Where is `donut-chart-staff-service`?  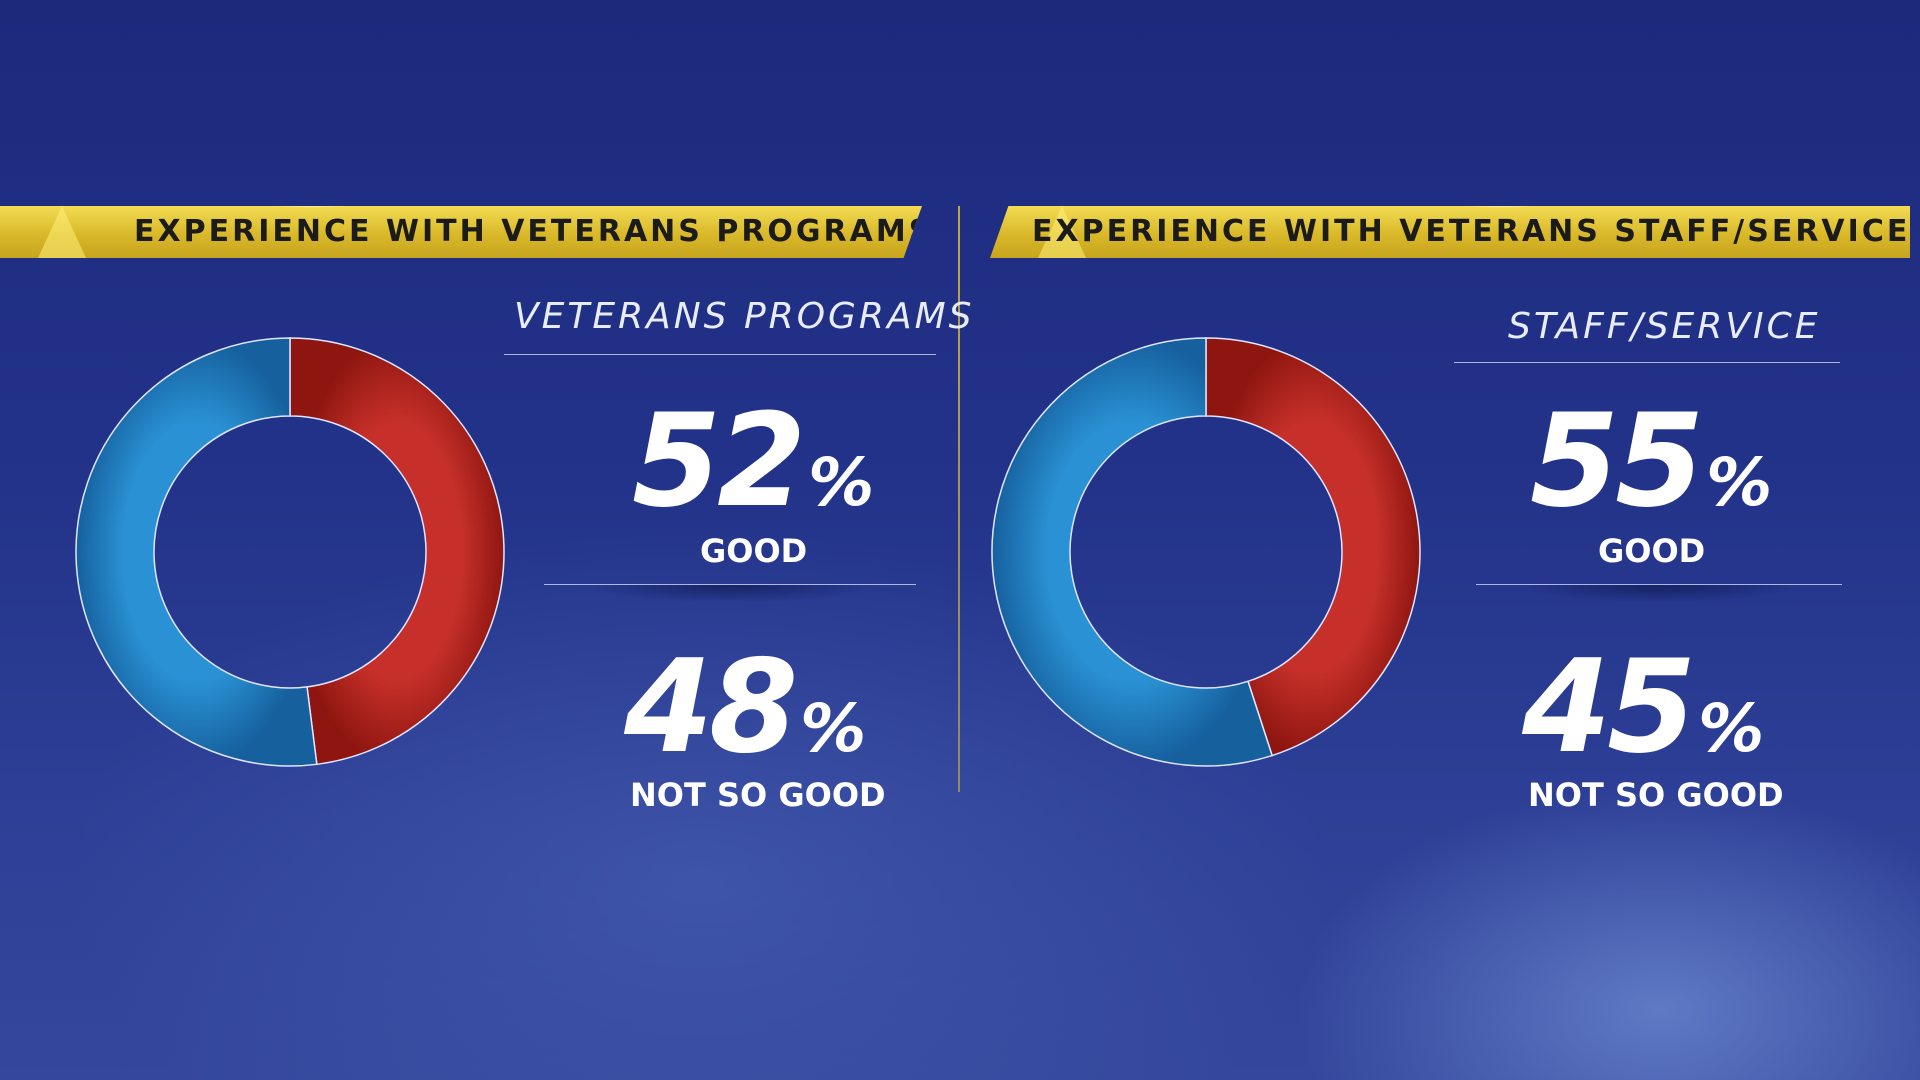
donut-chart-staff-service is located at coordinates (1206, 552).